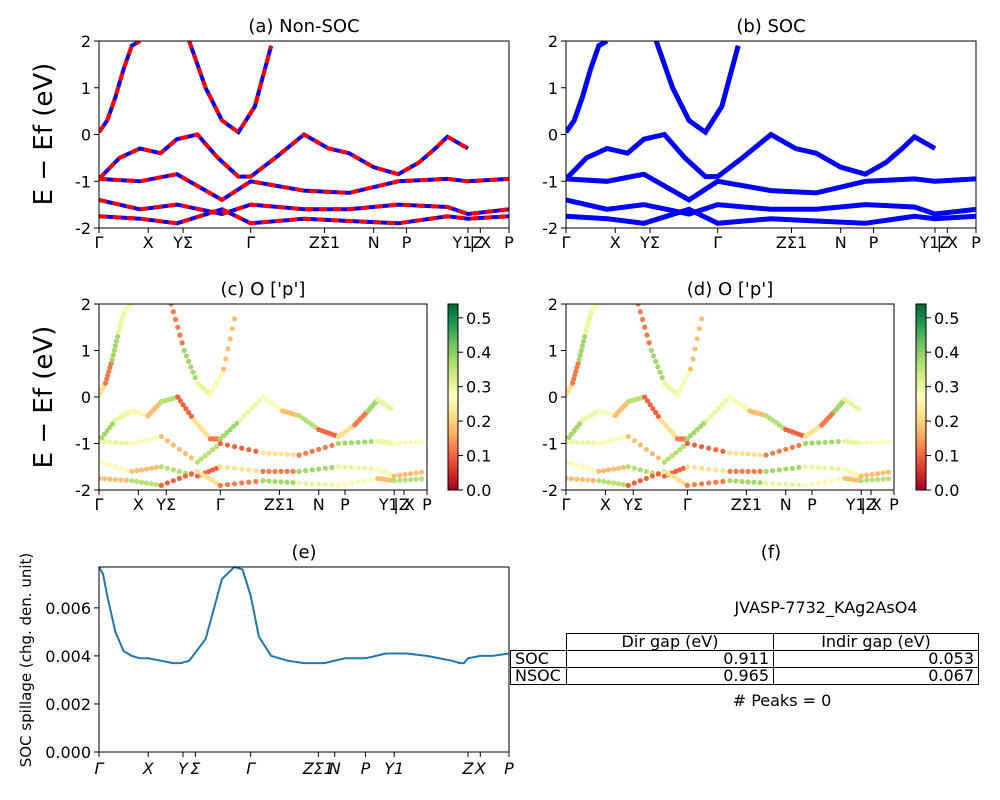 The width and height of the screenshot is (1000, 800). I want to click on y-tick-label: 0, so click(553, 397).